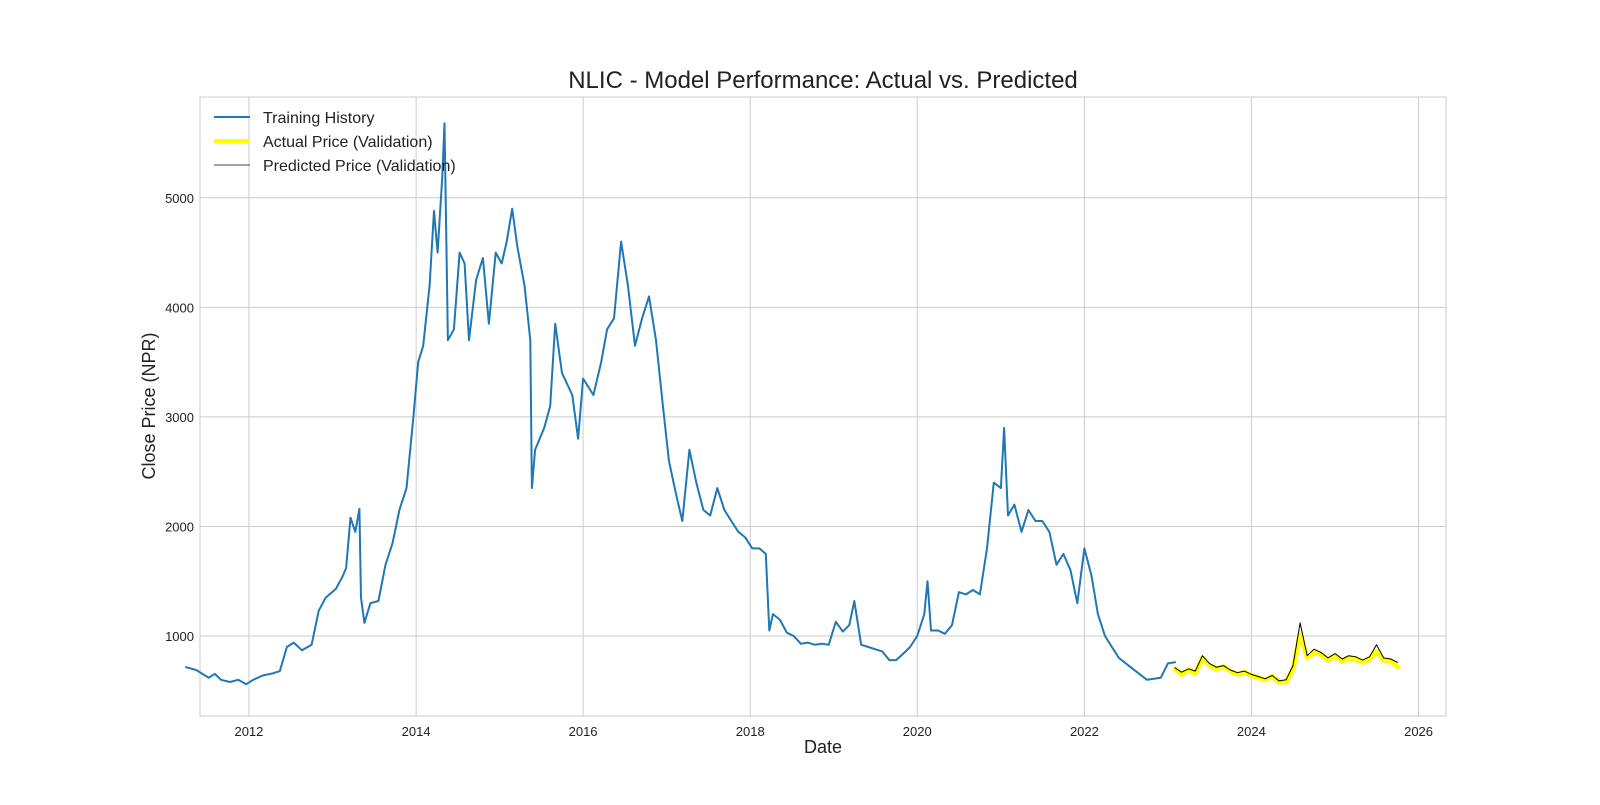 Image resolution: width=1600 pixels, height=805 pixels. What do you see at coordinates (1251, 731) in the screenshot?
I see `x-tick-label: 2024` at bounding box center [1251, 731].